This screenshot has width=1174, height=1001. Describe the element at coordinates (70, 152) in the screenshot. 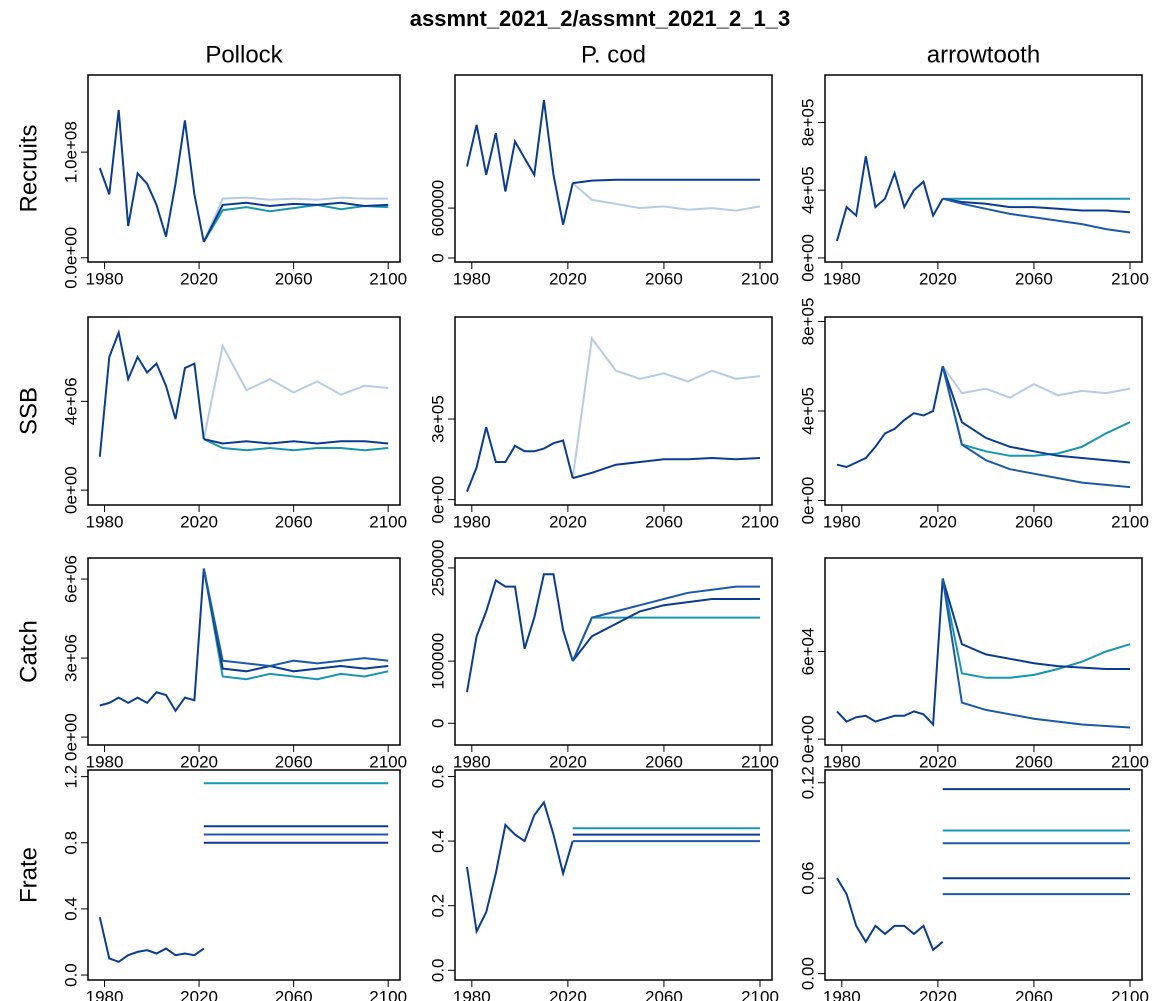

I see `y-tick-label: 1.0e+08` at that location.